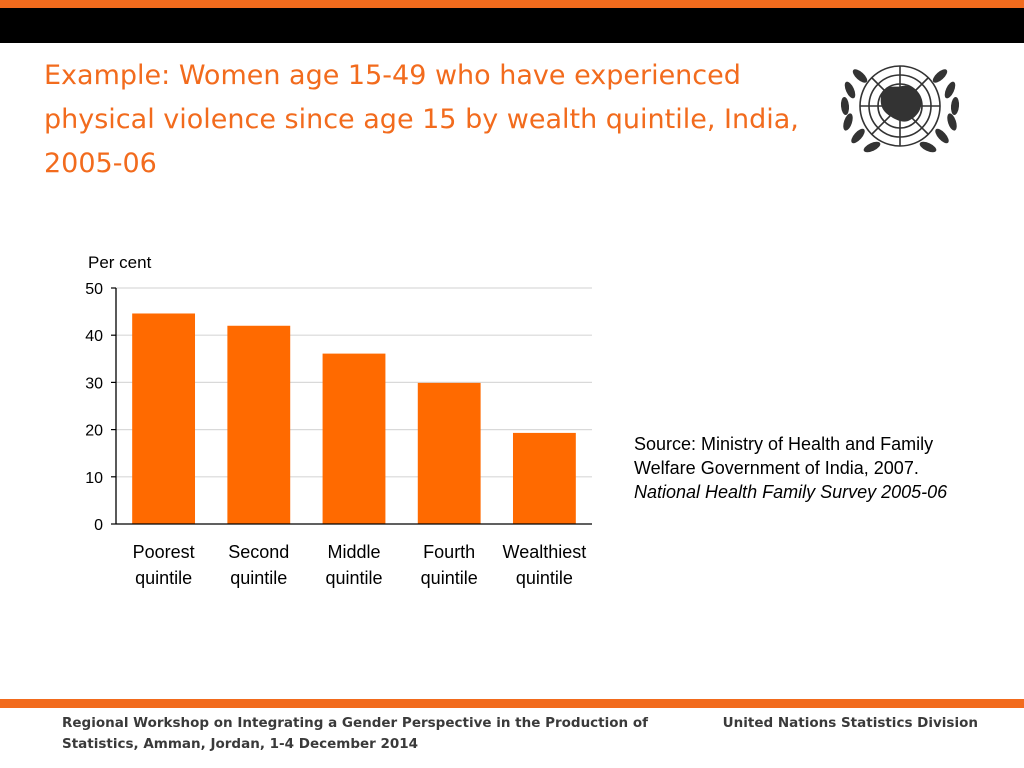 The height and width of the screenshot is (768, 1024). Describe the element at coordinates (512, 25) in the screenshot. I see `header-bar` at that location.